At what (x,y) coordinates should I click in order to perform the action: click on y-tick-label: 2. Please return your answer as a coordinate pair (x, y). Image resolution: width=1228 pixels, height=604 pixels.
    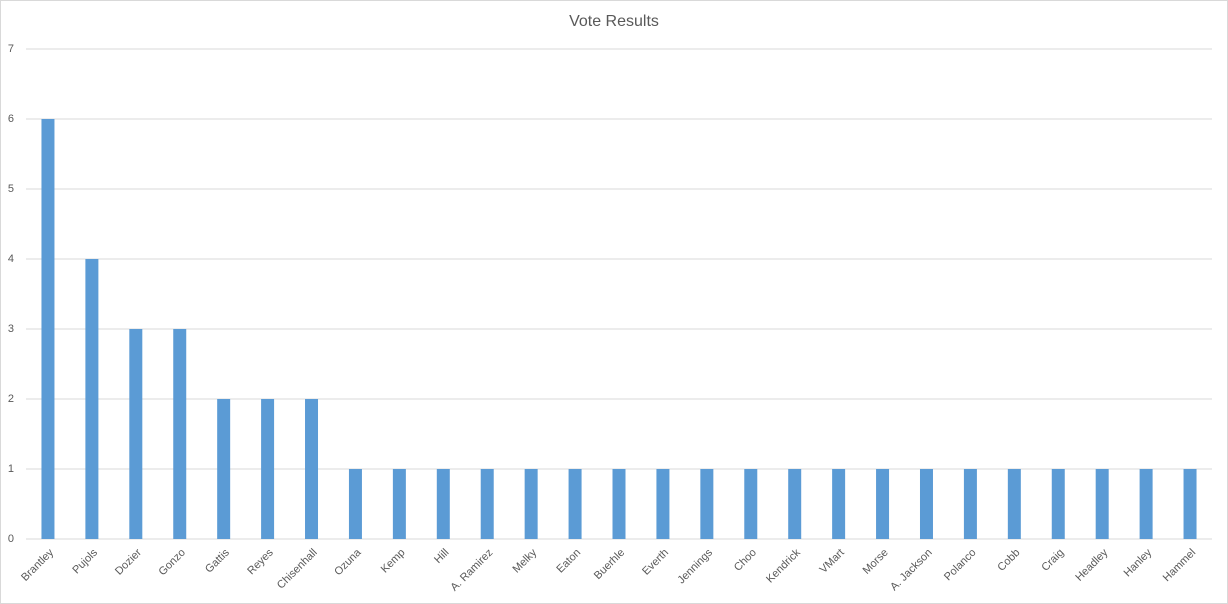
    Looking at the image, I should click on (11, 399).